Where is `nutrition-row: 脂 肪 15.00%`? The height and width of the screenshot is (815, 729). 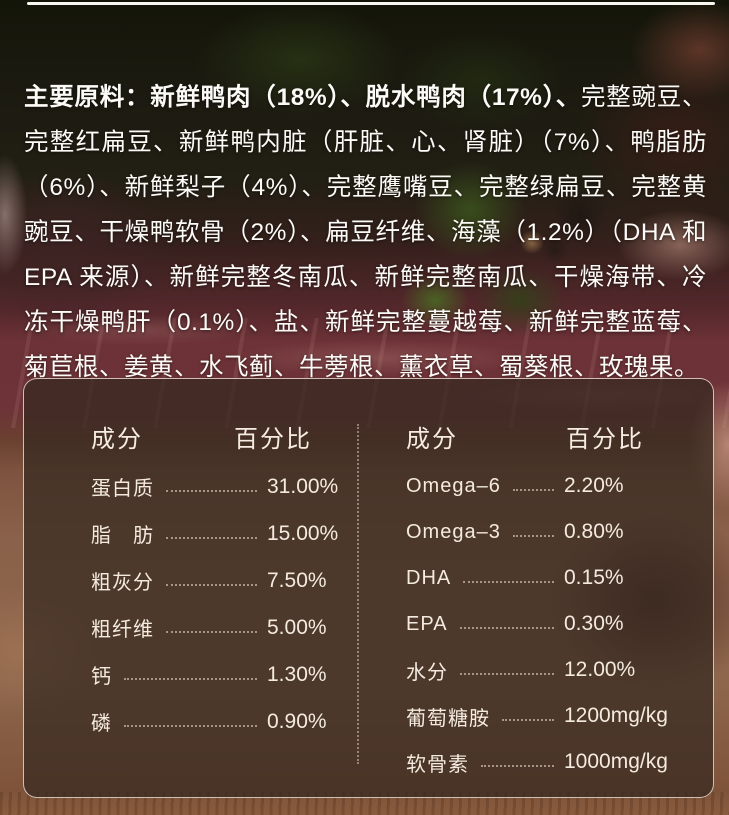 nutrition-row: 脂 肪 15.00% is located at coordinates (217, 533).